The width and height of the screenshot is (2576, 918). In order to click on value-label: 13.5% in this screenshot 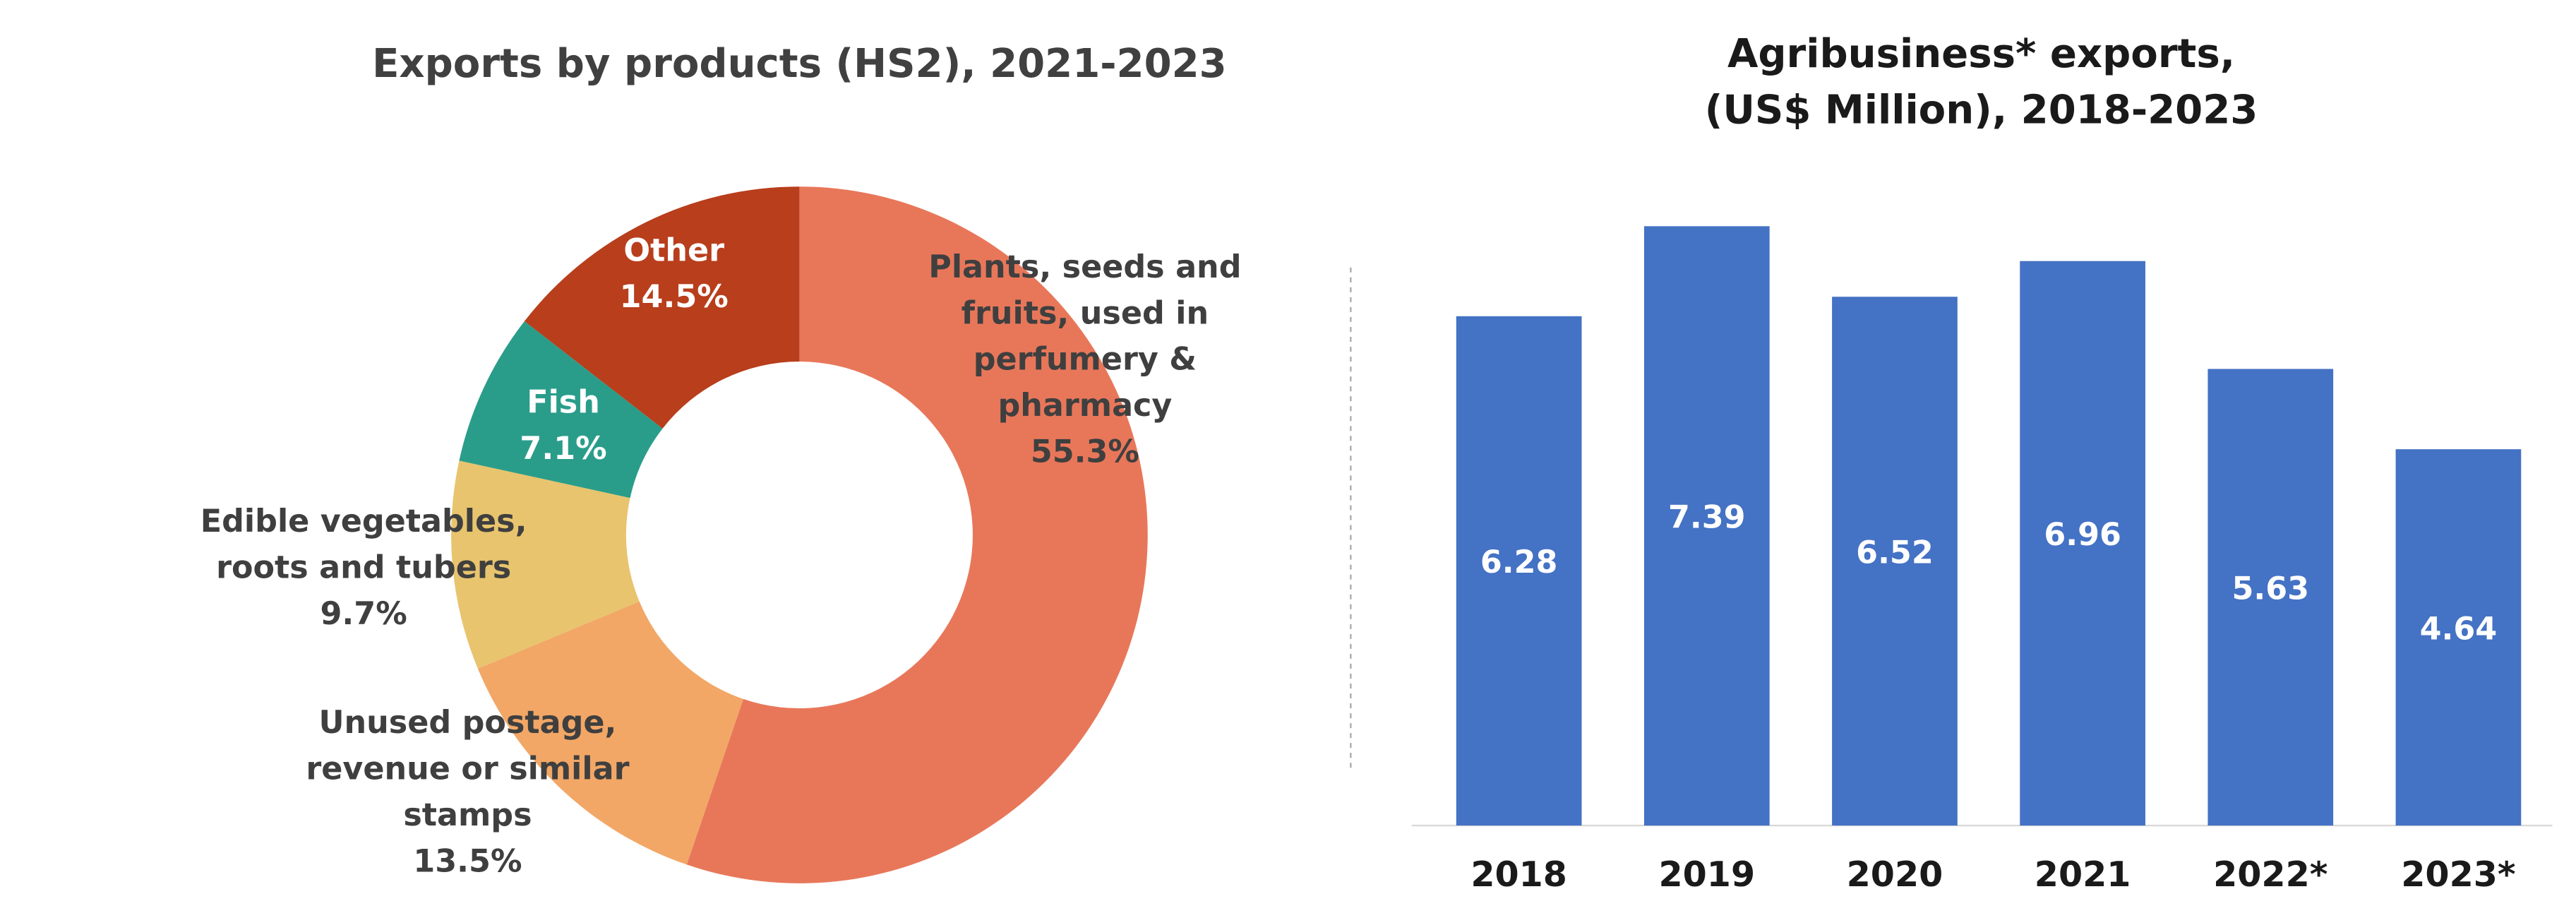, I will do `click(467, 862)`.